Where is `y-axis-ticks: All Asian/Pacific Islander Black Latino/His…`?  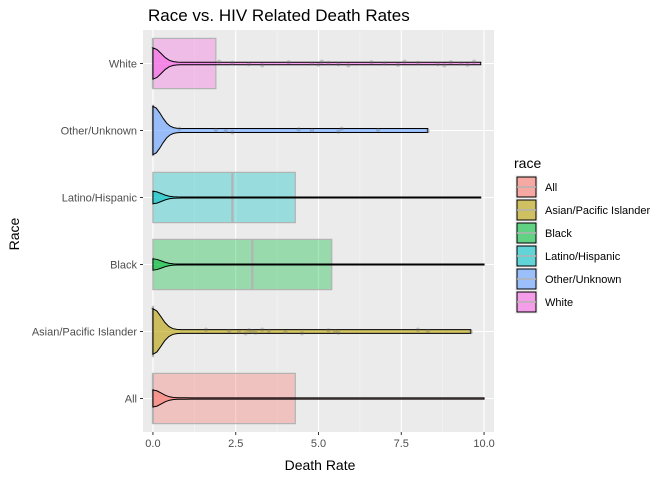 y-axis-ticks: All Asian/Pacific Islander Black Latino/His… is located at coordinates (87, 232).